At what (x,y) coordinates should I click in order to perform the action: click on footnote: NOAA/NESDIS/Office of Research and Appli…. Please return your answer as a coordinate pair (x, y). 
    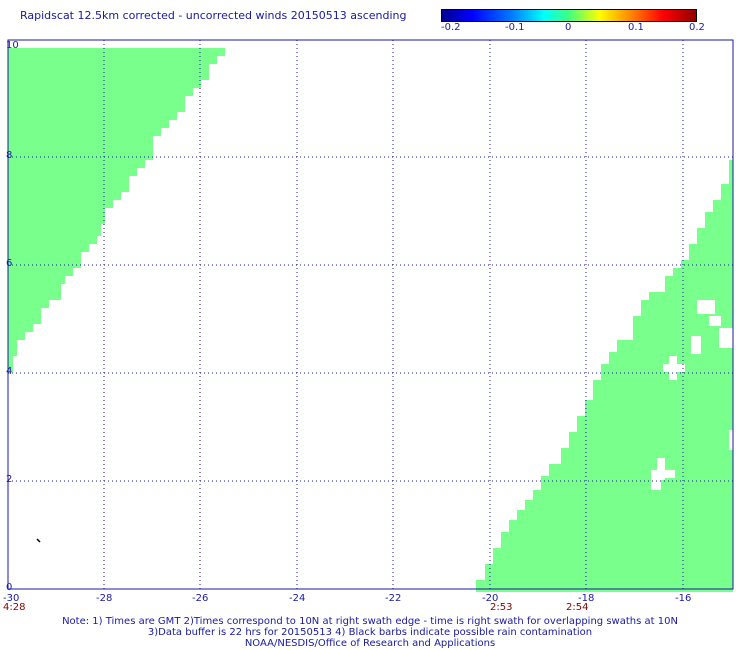
    Looking at the image, I should click on (370, 643).